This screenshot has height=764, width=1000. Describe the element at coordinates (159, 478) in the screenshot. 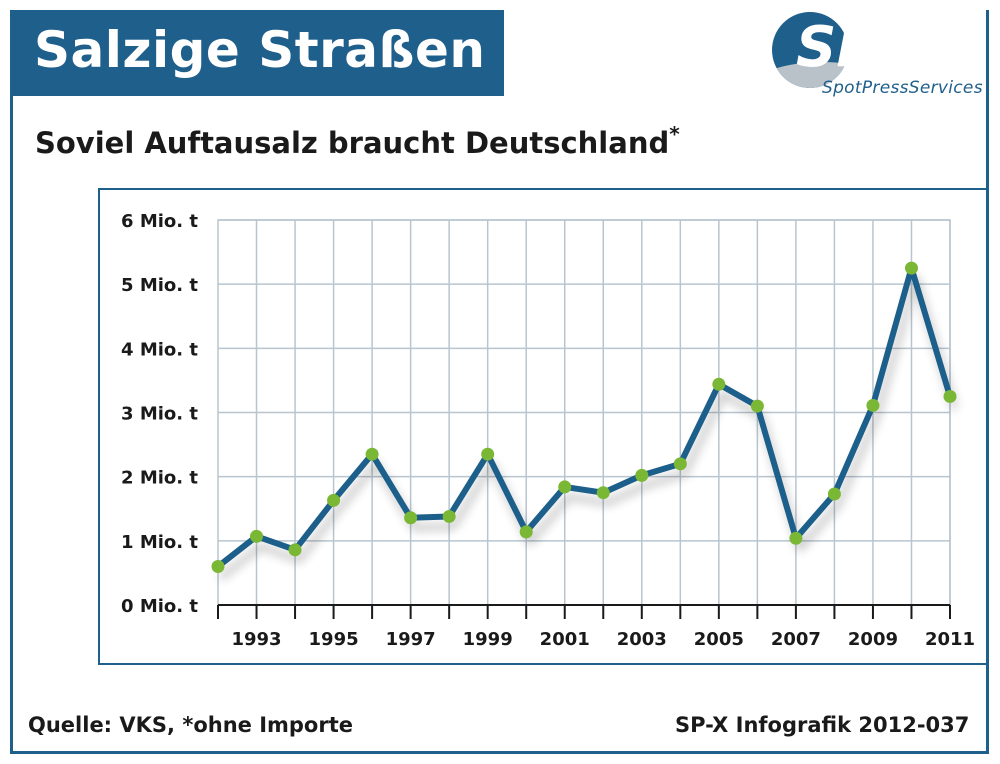

I see `y-tick-label: 2 Mio. t` at that location.